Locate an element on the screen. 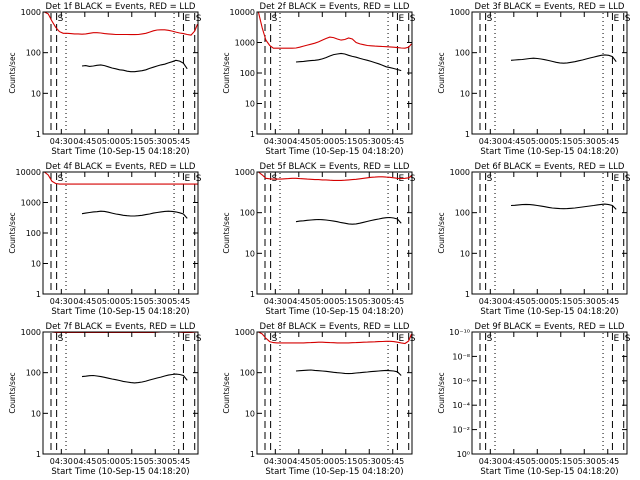 The height and width of the screenshot is (480, 640). chart-title: Det 7f BLACK = Events, RED = LLD is located at coordinates (121, 327).